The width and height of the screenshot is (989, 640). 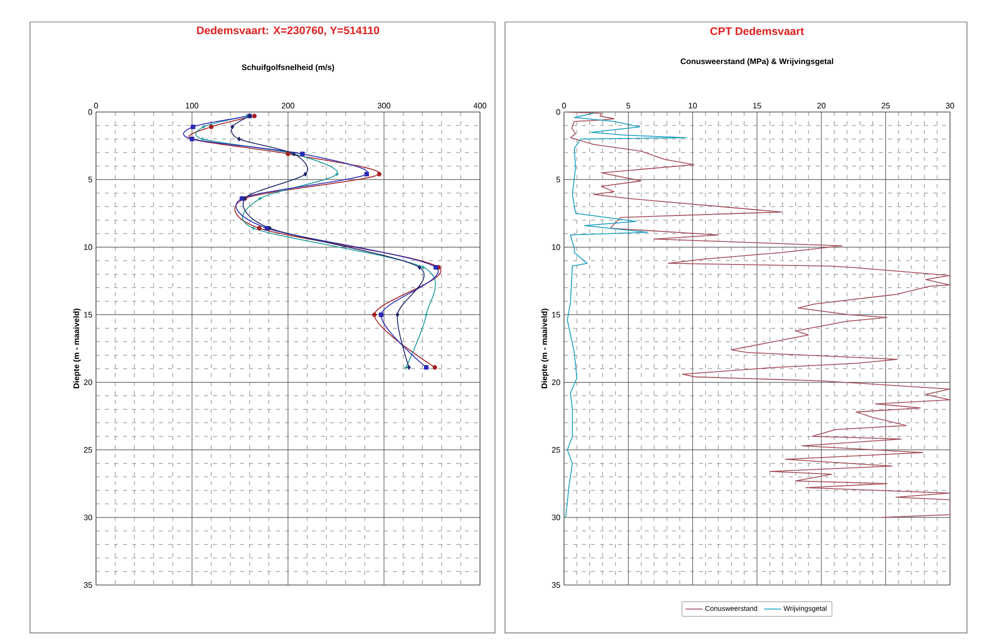 I want to click on x-tick-label: 25, so click(x=886, y=105).